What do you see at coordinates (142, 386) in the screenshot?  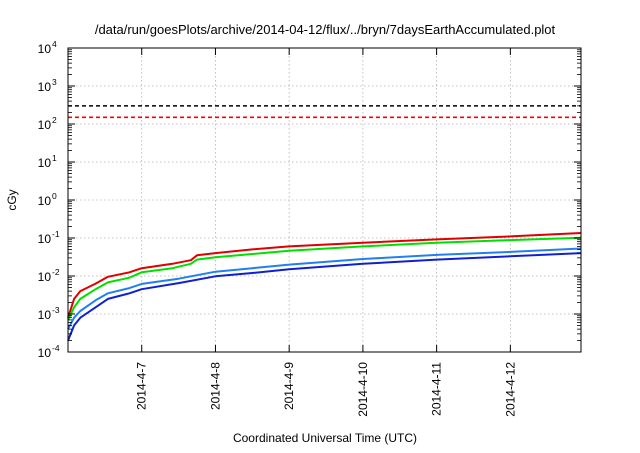 I see `x-tick-label: 2014-4-7` at bounding box center [142, 386].